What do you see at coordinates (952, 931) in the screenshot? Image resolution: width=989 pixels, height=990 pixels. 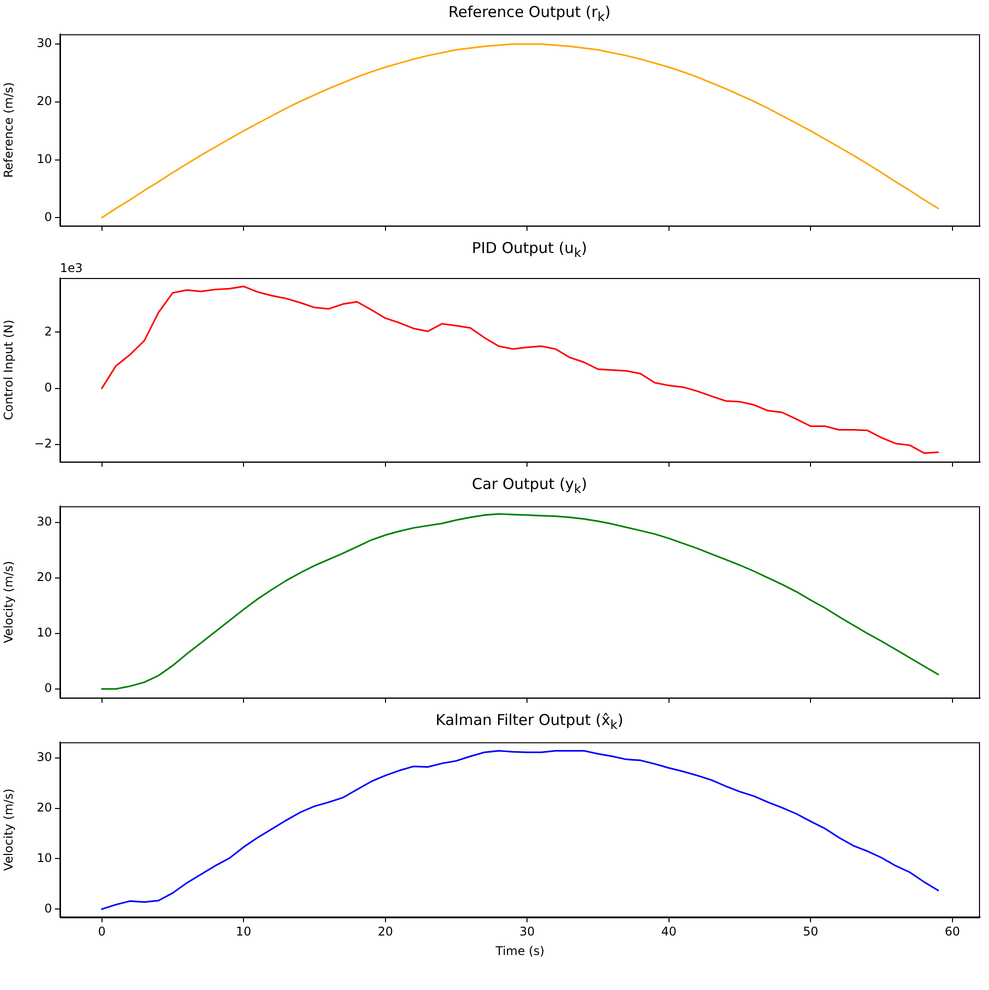 I see `x-tick-label: 60` at bounding box center [952, 931].